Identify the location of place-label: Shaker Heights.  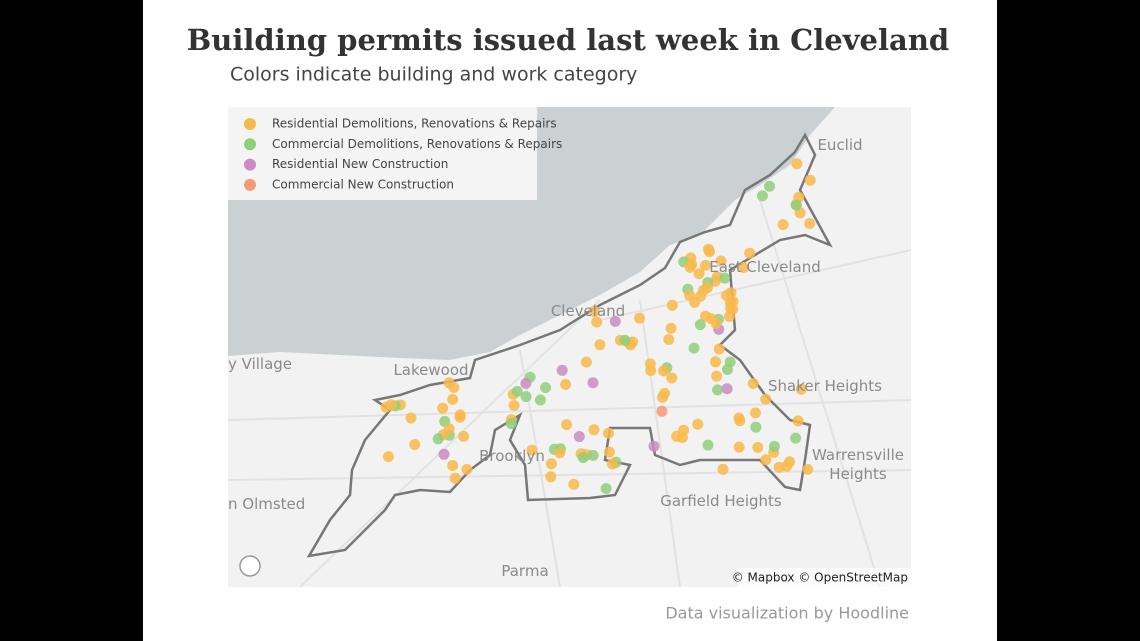
(825, 386).